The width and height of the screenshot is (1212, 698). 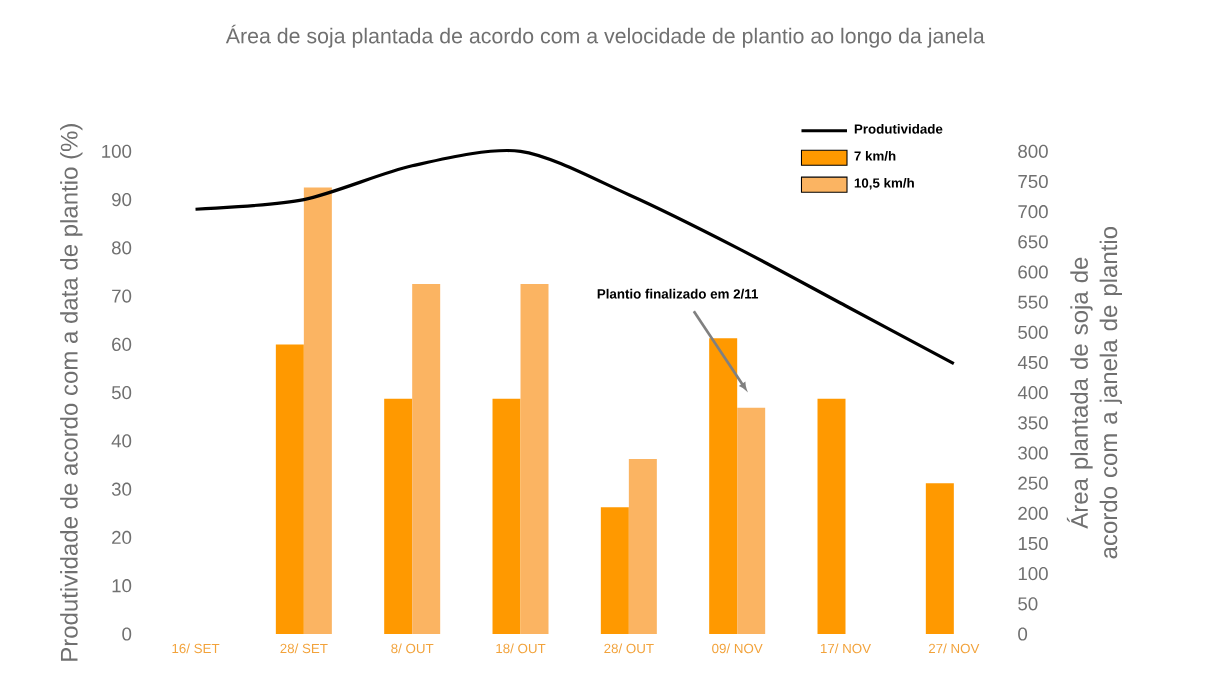 I want to click on y2-axis-title: Área plantada de soja de acordo com a janela de plantio, so click(x=1094, y=392).